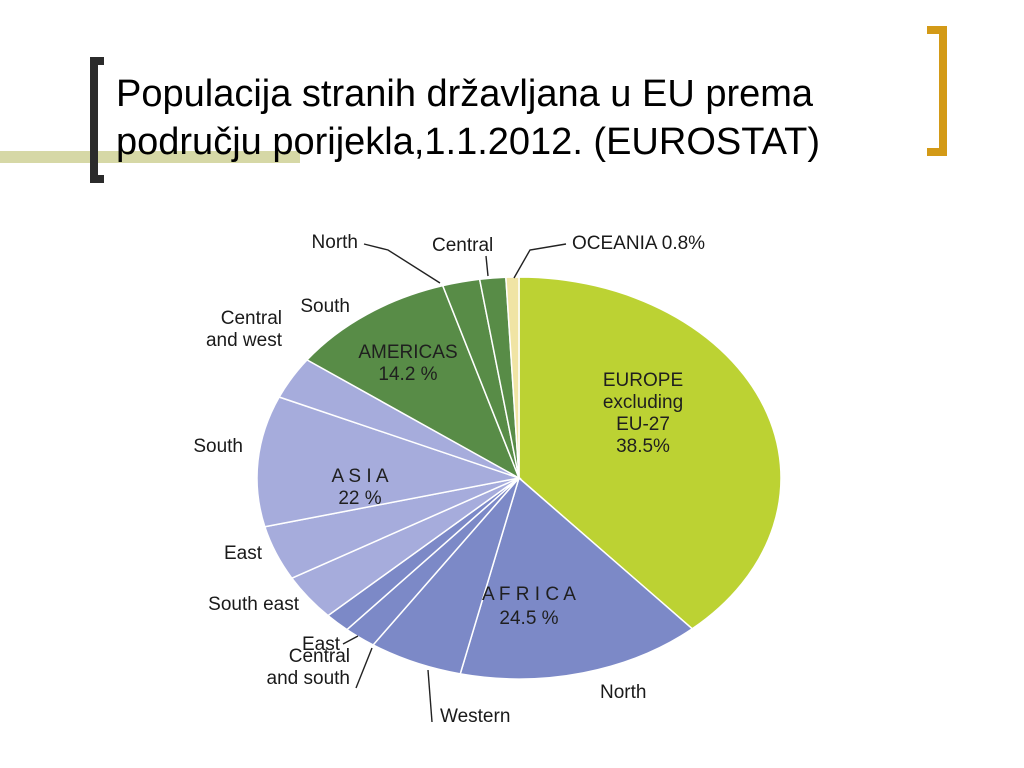 This screenshot has width=1024, height=768. Describe the element at coordinates (244, 329) in the screenshot. I see `slice-label-asia-central-and-west: Central and west` at that location.